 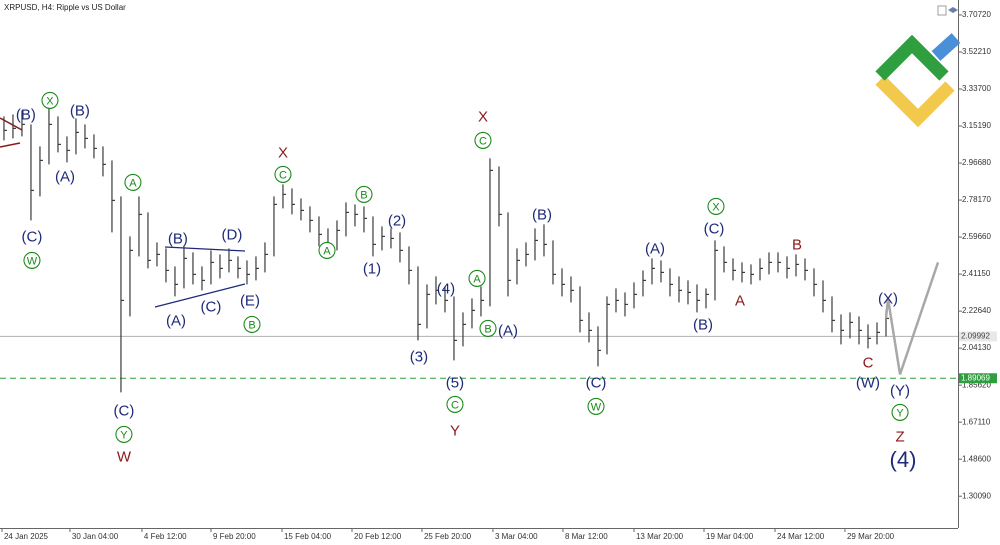 I want to click on wave-label: Z, so click(x=899, y=436).